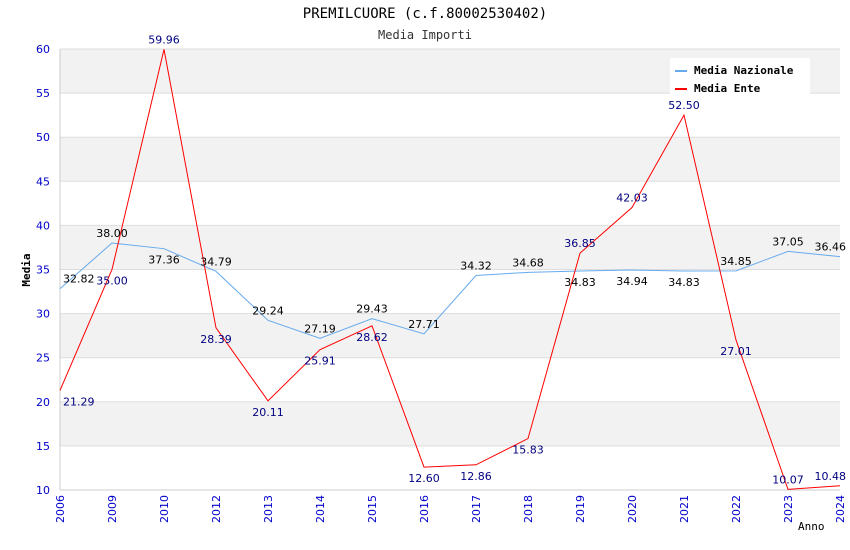  I want to click on data-label-nazionale: 34.94, so click(632, 281).